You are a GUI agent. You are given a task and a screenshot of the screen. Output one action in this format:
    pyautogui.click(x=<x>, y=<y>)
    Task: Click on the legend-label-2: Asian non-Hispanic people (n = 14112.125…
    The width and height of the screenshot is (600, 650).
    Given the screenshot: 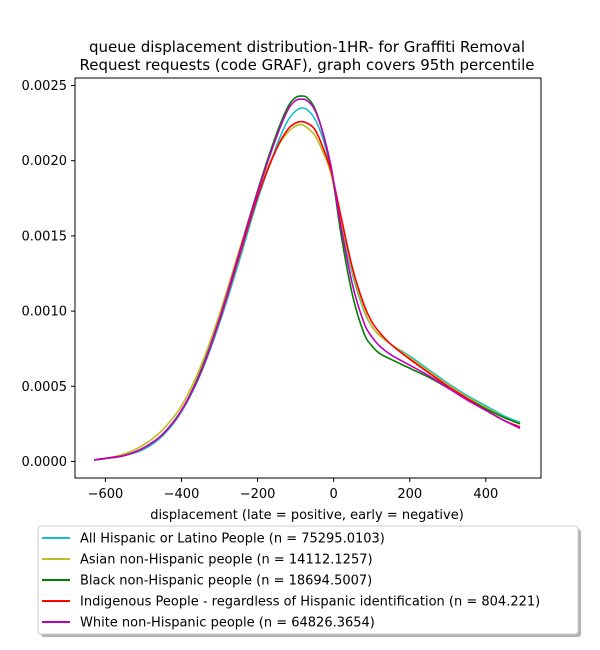 What is the action you would take?
    pyautogui.click(x=226, y=560)
    